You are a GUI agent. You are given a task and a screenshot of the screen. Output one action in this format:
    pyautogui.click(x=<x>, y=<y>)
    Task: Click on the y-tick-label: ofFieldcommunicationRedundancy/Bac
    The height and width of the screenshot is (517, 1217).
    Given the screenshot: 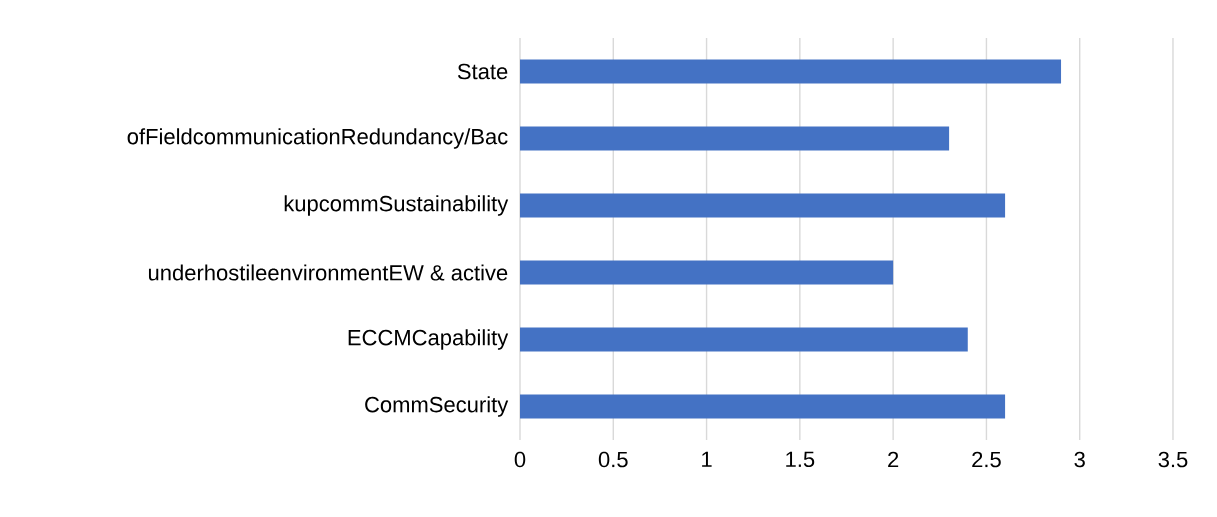 What is the action you would take?
    pyautogui.click(x=317, y=138)
    